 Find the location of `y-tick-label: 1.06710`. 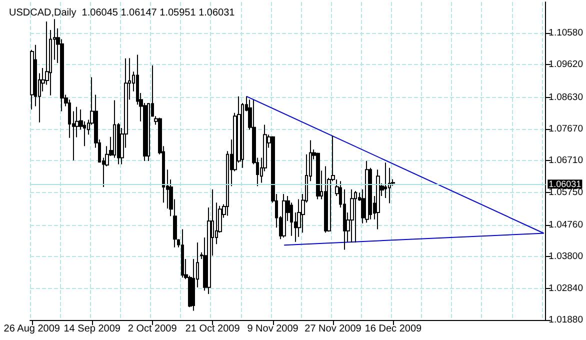

y-tick-label: 1.06710 is located at coordinates (566, 160).